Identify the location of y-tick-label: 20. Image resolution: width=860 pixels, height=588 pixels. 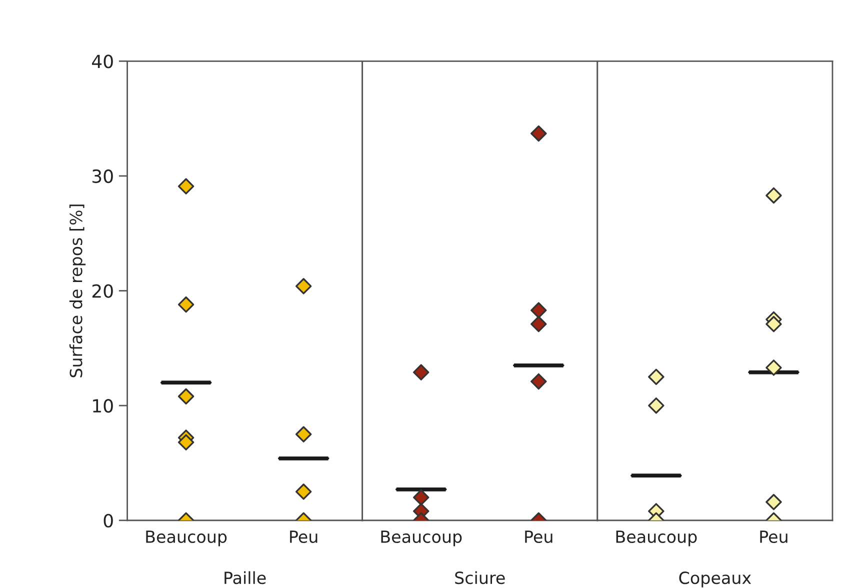
(102, 291).